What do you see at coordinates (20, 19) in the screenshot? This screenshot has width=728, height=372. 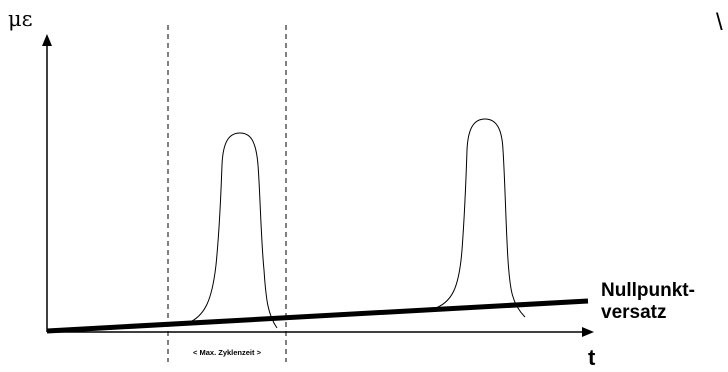 I see `y-axis-label: με` at bounding box center [20, 19].